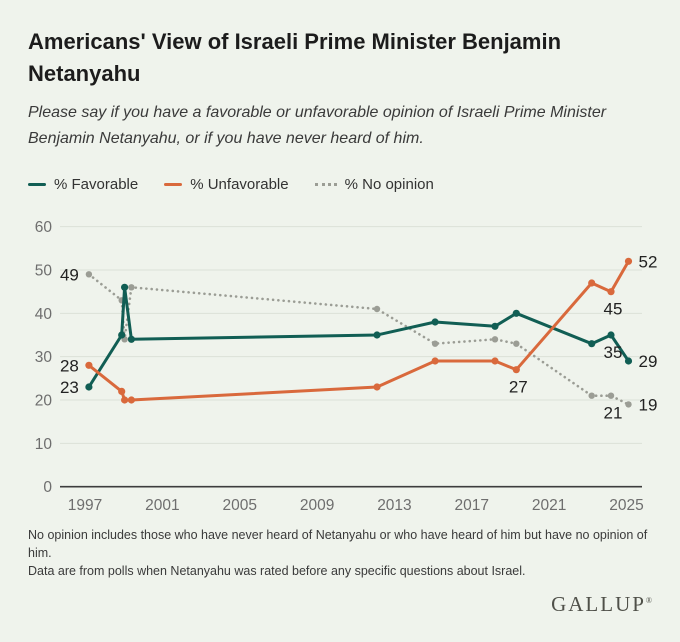 The width and height of the screenshot is (680, 642). I want to click on data-label-unfavorable-28: 28, so click(69, 365).